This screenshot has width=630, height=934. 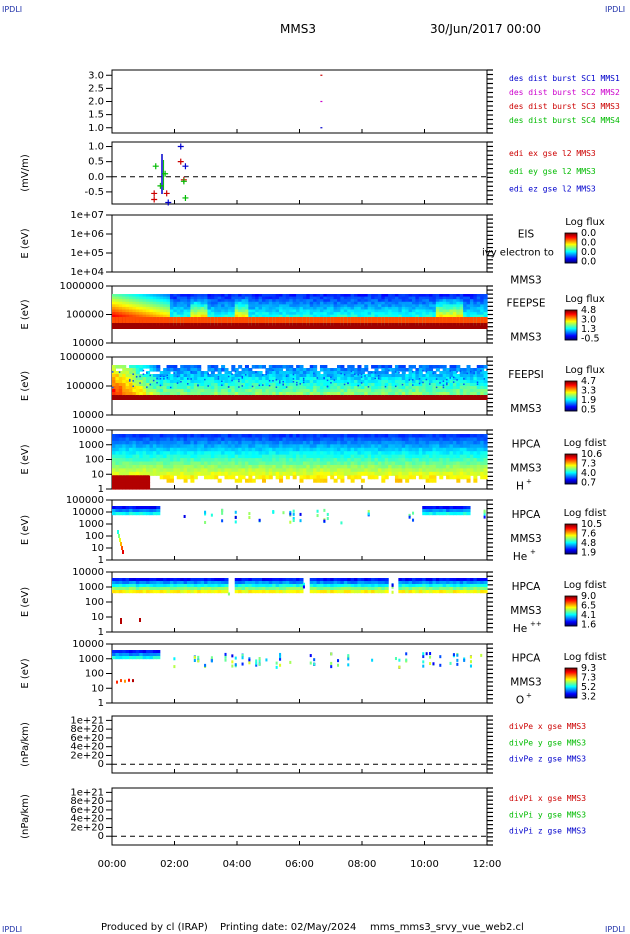 I want to click on y-axis-label: E (eV), so click(x=25, y=314).